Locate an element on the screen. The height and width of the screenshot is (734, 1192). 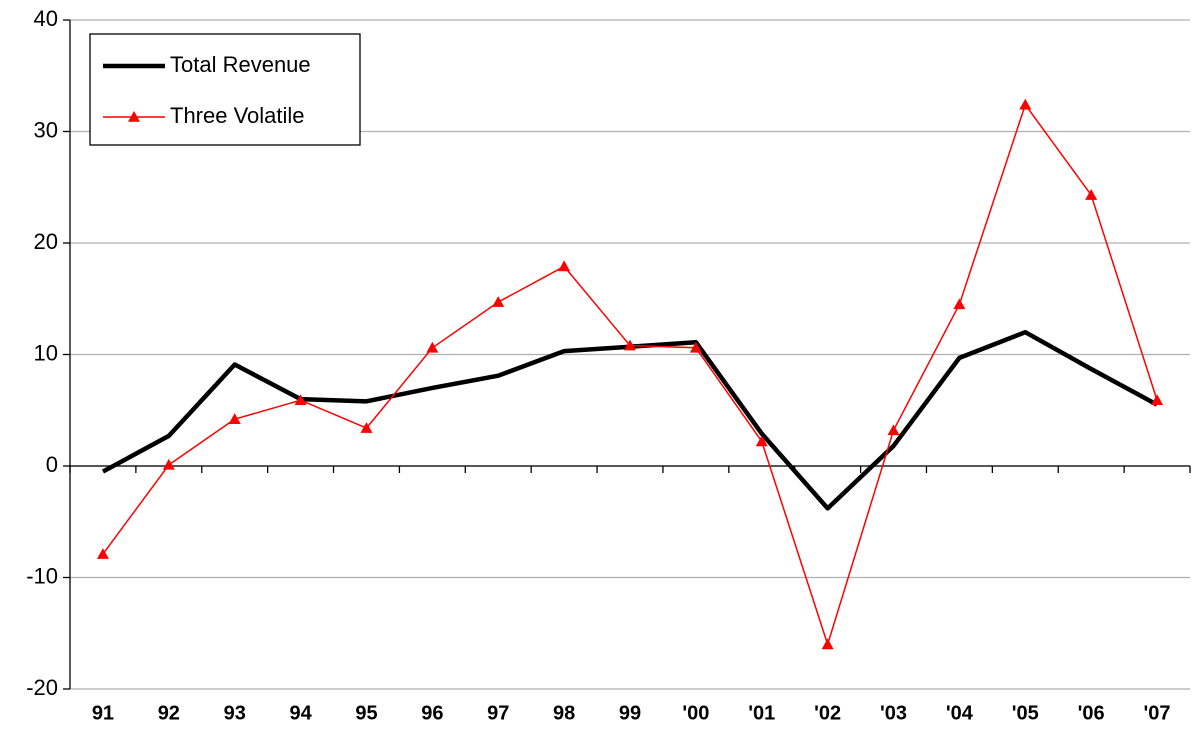
legend-marker is located at coordinates (134, 116).